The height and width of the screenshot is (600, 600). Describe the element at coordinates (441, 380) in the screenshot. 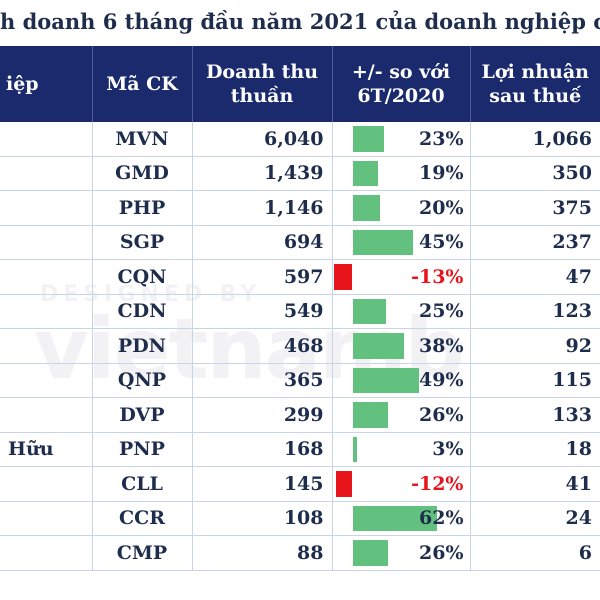

I see `change-label: 49%` at that location.